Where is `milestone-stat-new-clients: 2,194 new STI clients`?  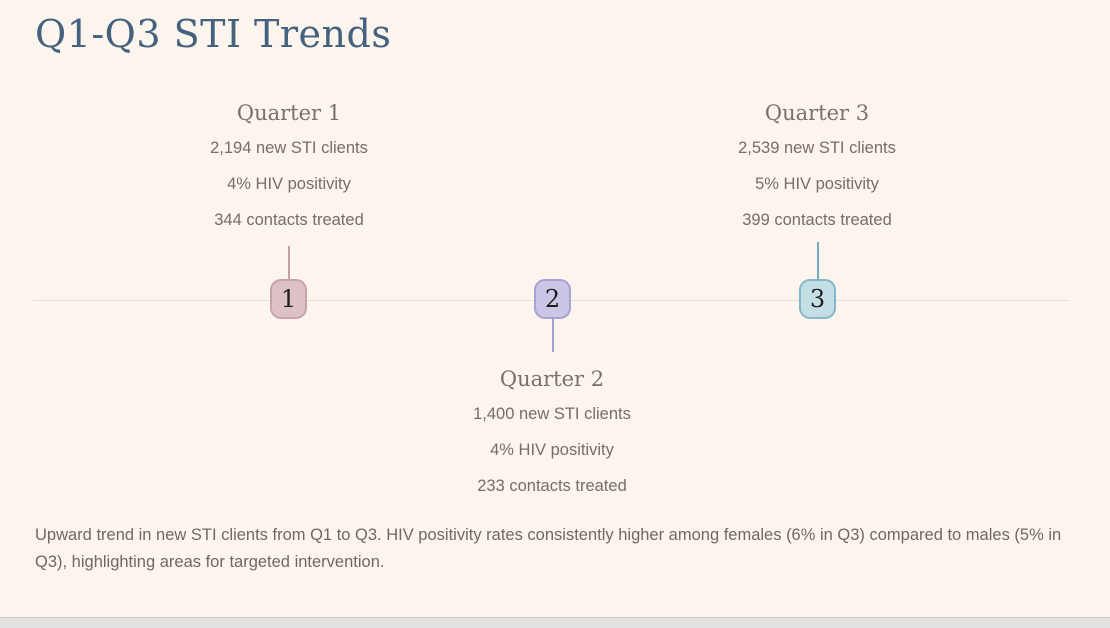
milestone-stat-new-clients: 2,194 new STI clients is located at coordinates (289, 148).